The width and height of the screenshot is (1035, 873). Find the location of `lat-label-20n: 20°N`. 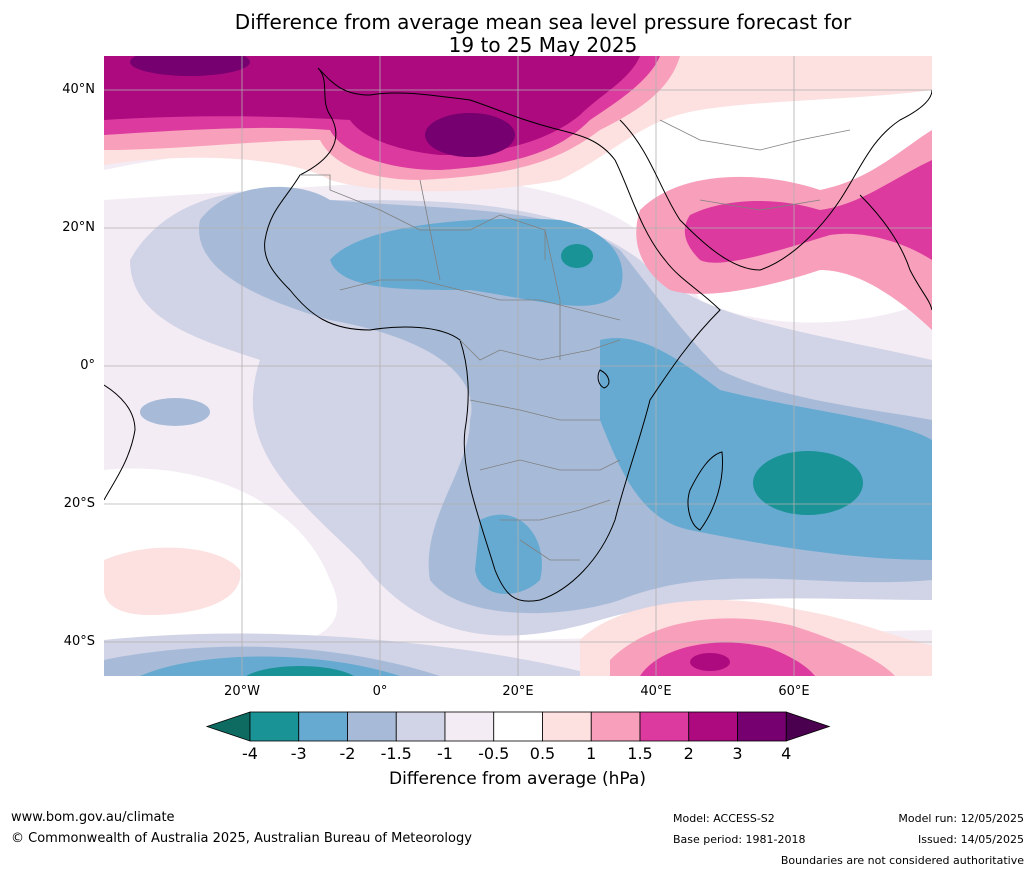

lat-label-20n: 20°N is located at coordinates (78, 227).